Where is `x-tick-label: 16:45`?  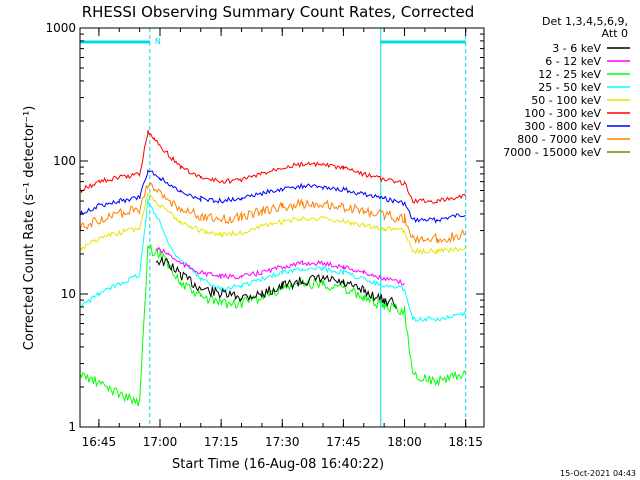 x-tick-label: 16:45 is located at coordinates (99, 442).